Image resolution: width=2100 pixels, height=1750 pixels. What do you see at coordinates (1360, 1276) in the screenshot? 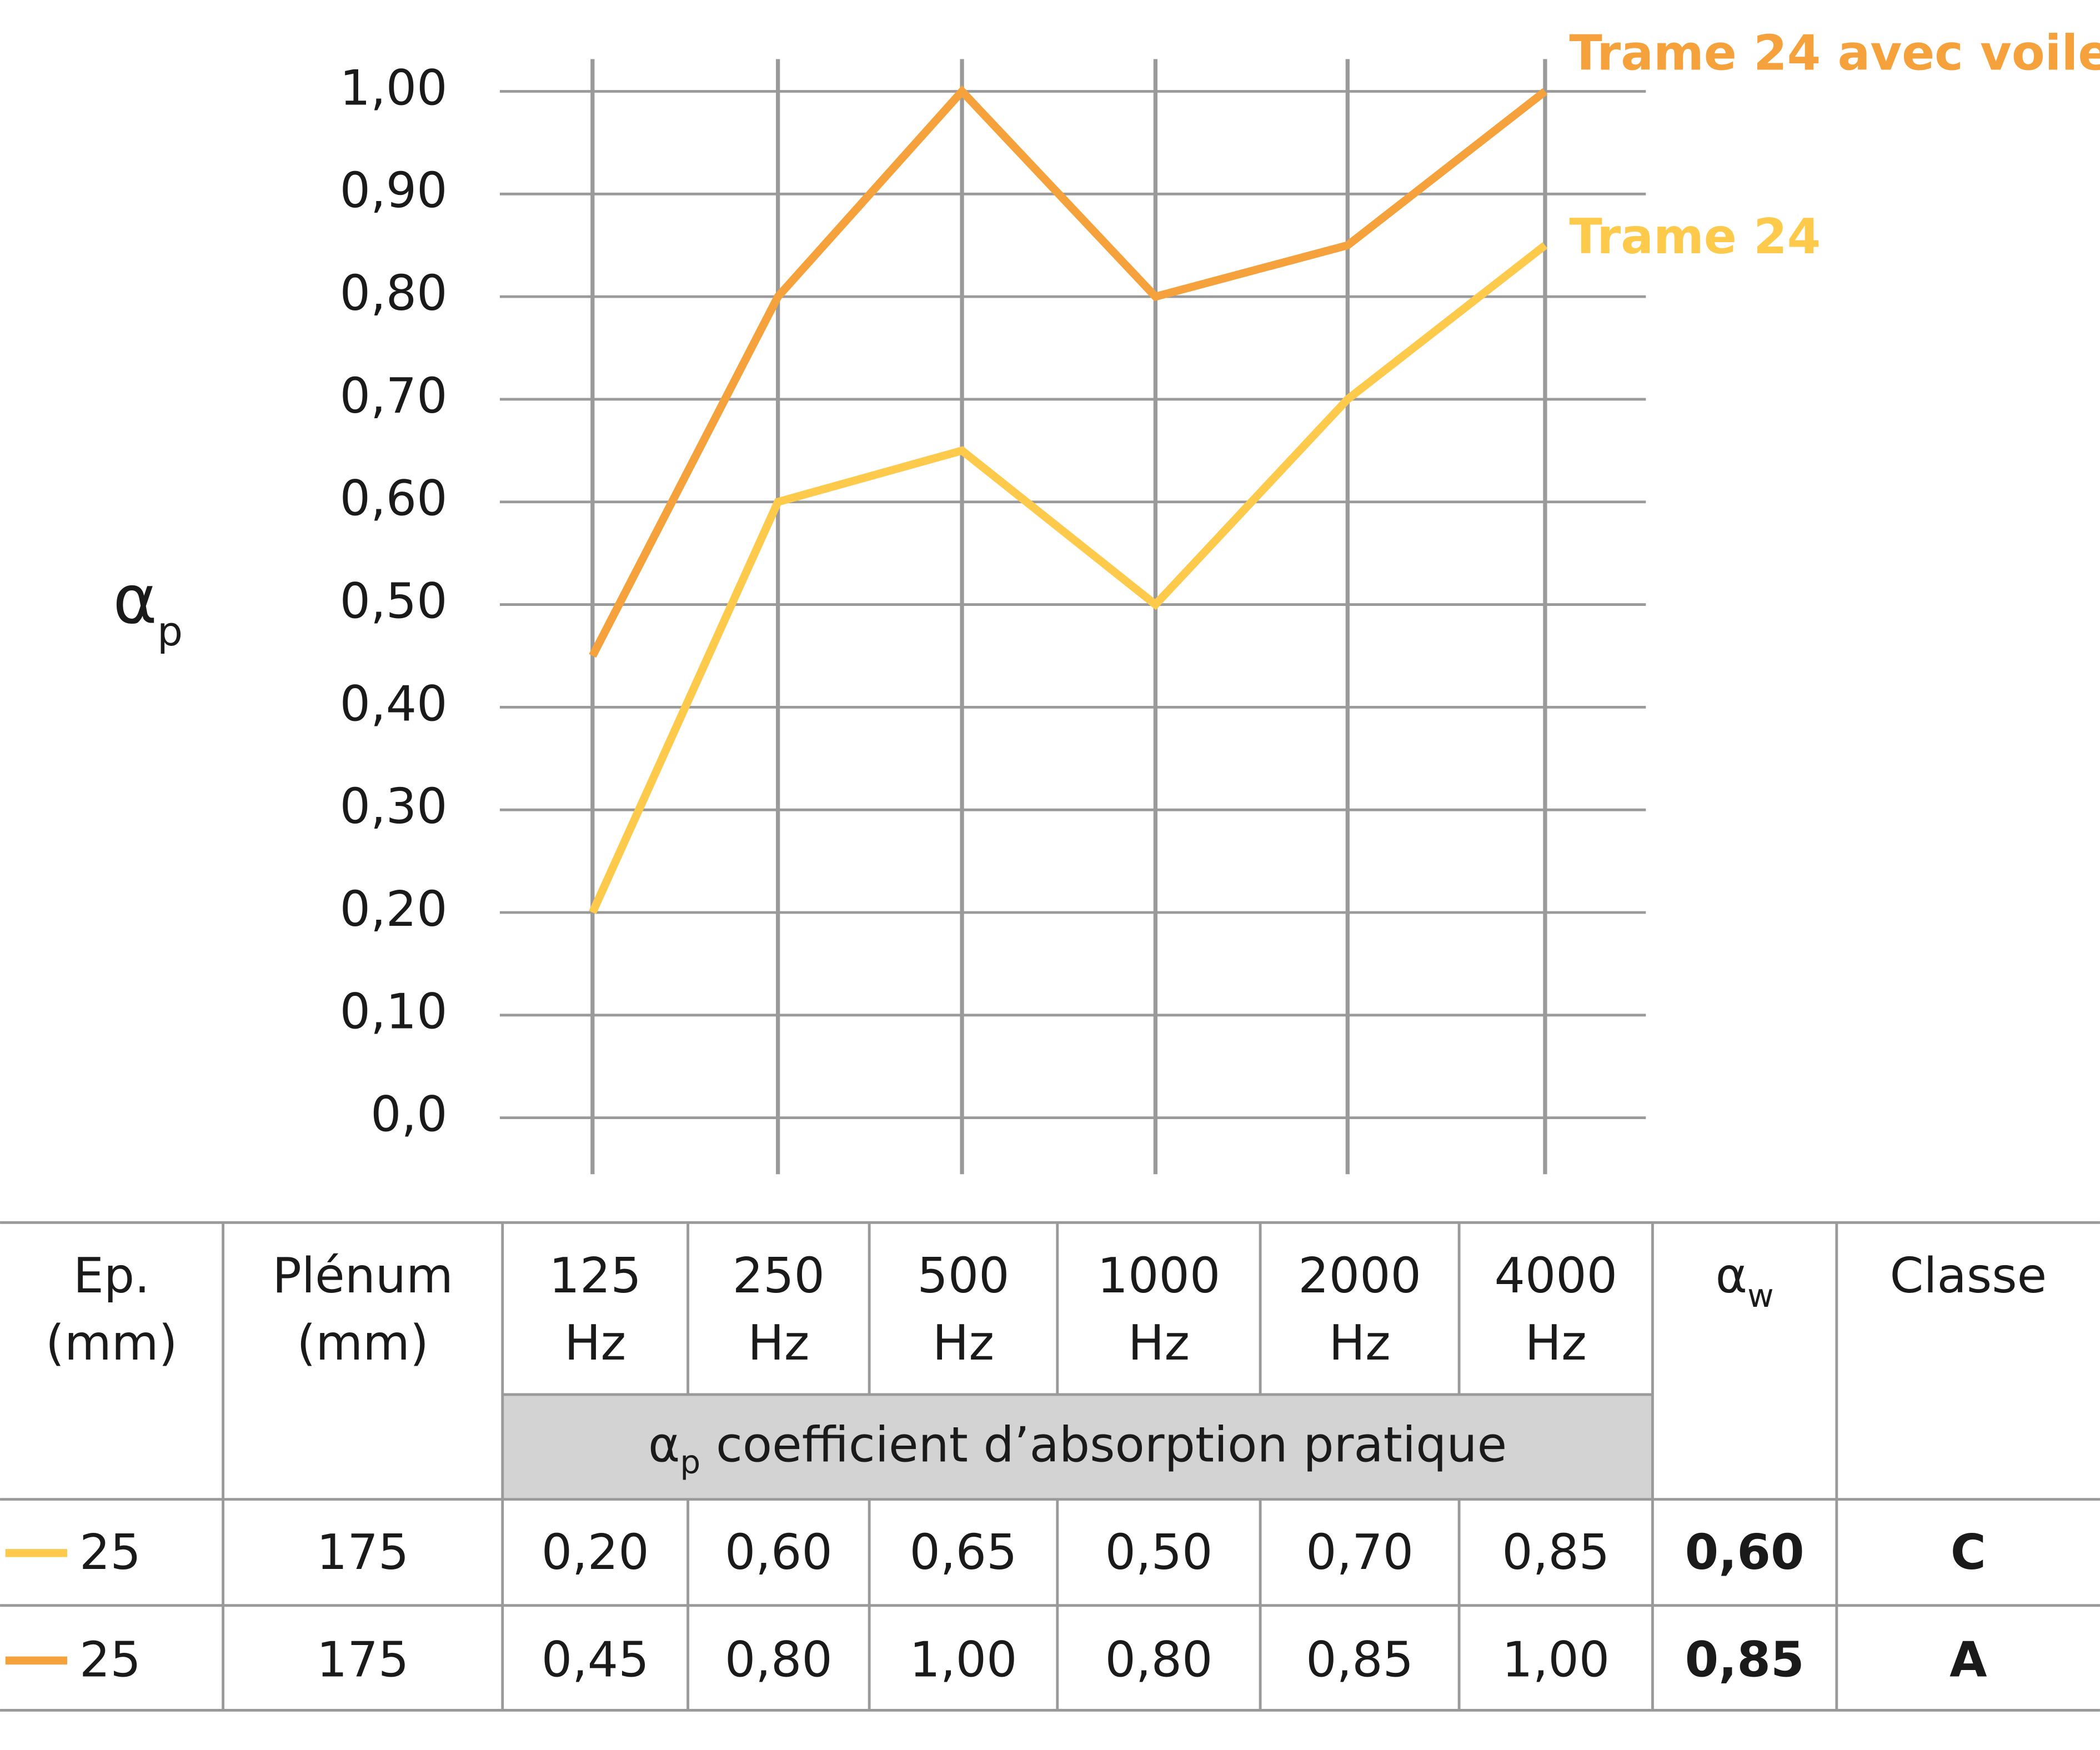
I see `column-header: 2000` at bounding box center [1360, 1276].